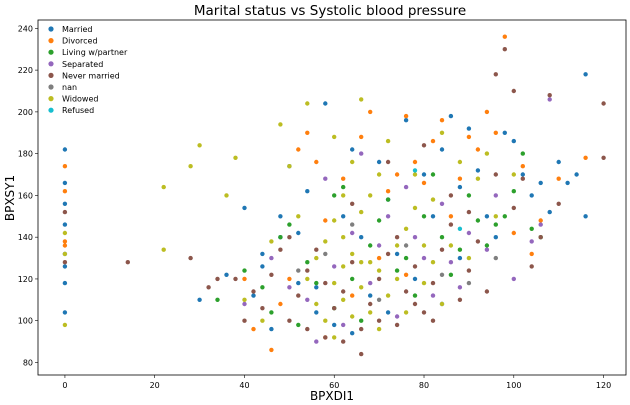 Image resolution: width=630 pixels, height=405 pixels. What do you see at coordinates (155, 385) in the screenshot?
I see `x-tick-label: 20` at bounding box center [155, 385].